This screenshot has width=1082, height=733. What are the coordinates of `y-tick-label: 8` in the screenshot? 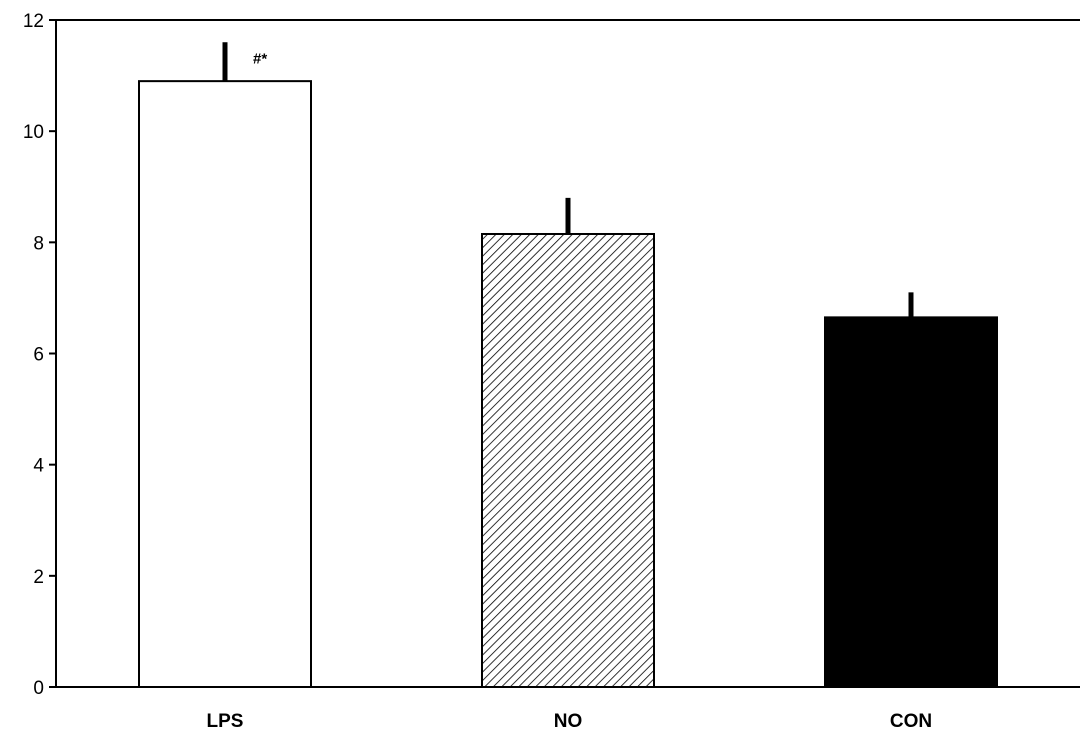 It's located at (38, 243).